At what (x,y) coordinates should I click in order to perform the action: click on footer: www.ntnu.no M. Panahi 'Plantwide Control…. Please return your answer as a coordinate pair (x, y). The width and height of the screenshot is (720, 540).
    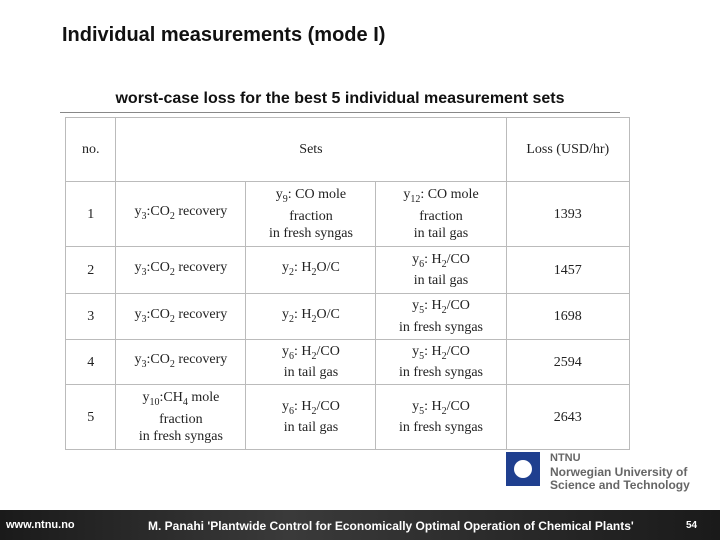
    Looking at the image, I should click on (360, 525).